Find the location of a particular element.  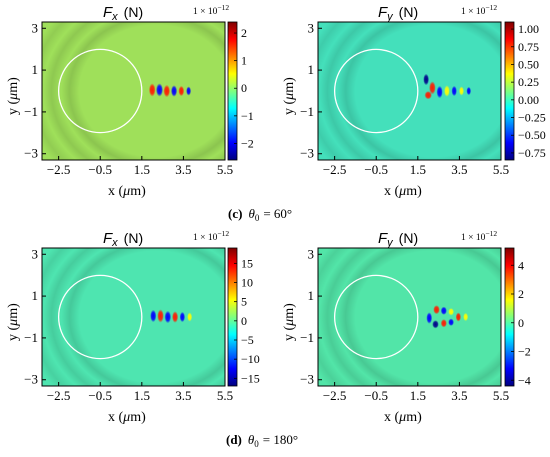

colorbar: 4 2 0 −2 −4 is located at coordinates (517, 317).